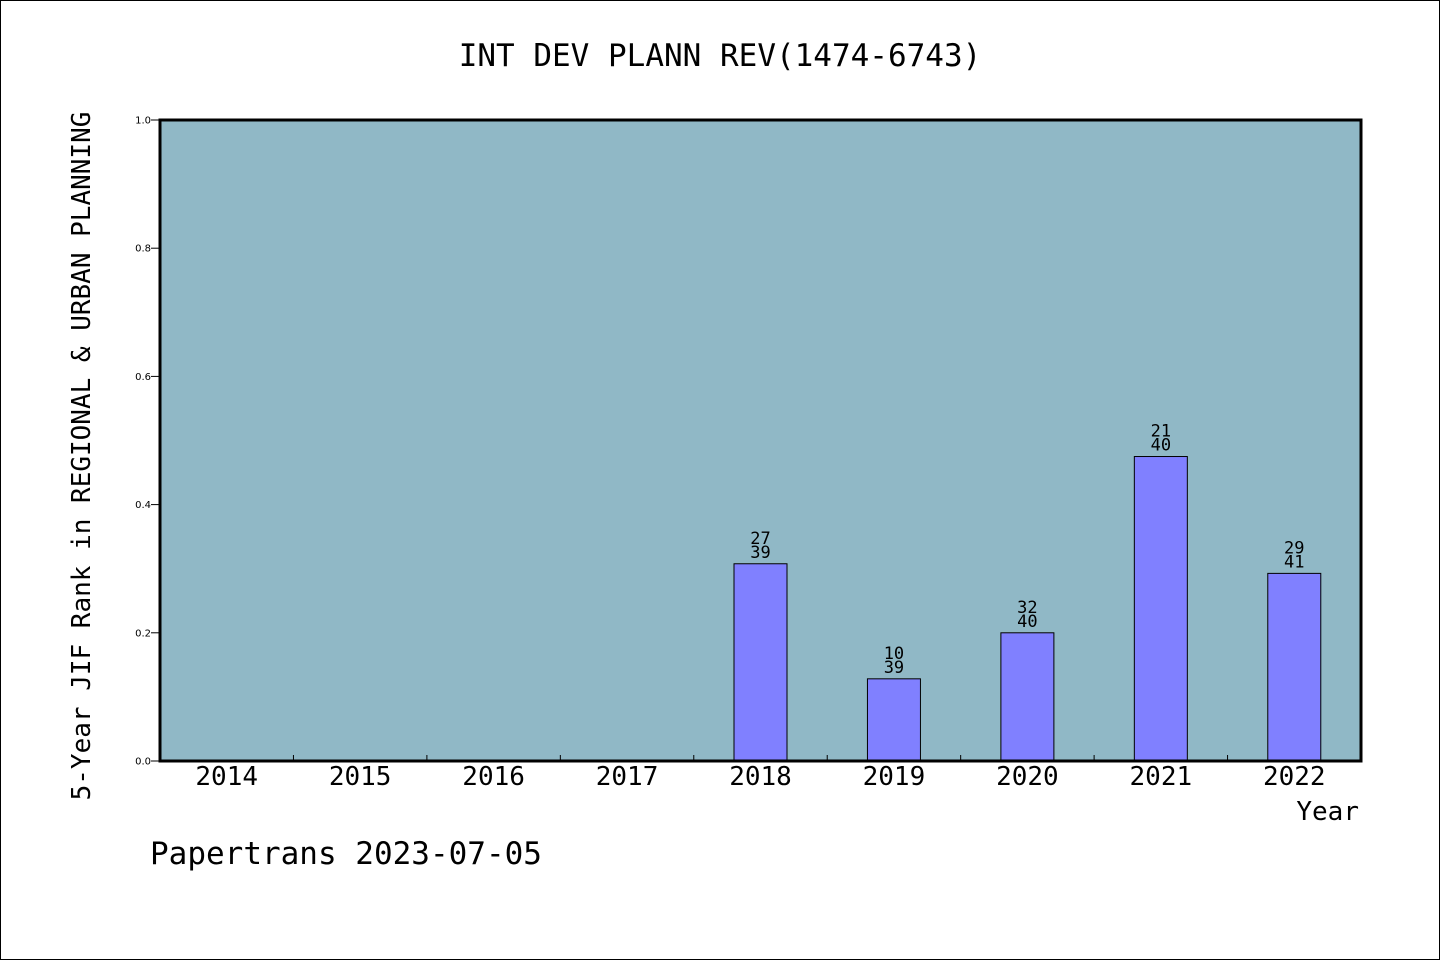  Describe the element at coordinates (894, 777) in the screenshot. I see `x-tick-label: 2019` at that location.